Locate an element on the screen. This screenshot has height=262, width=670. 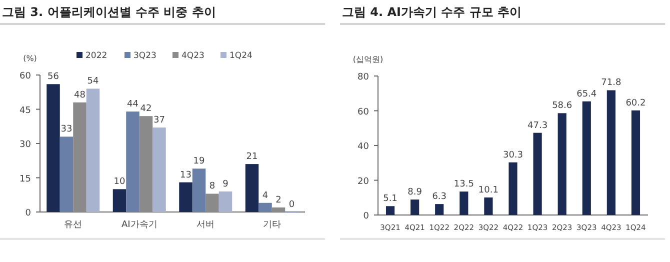
chart-title: 그림 3. 어플리케이션별 수주 비중 추이 is located at coordinates (109, 12).